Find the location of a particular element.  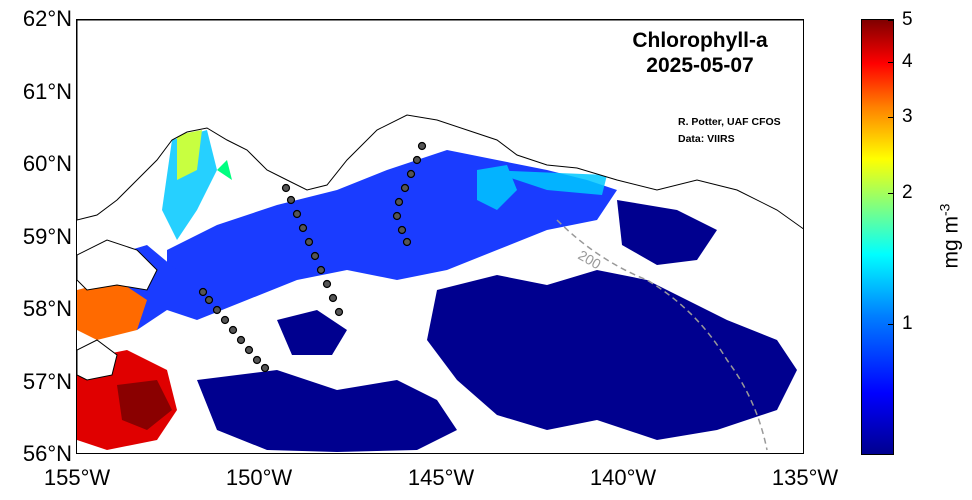

colorbar-unit-exponent: -3 is located at coordinates (944, 209).